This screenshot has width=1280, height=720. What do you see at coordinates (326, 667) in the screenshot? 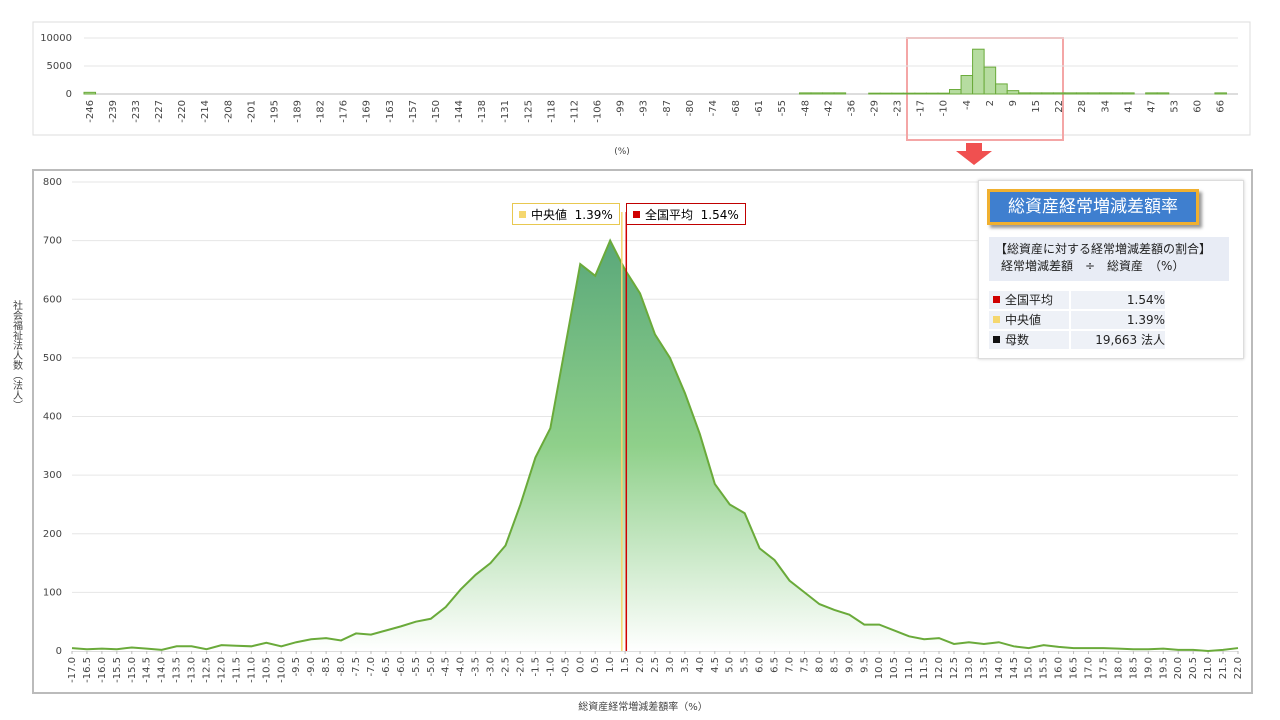
I see `x-tick-label: -8.5` at bounding box center [326, 667].